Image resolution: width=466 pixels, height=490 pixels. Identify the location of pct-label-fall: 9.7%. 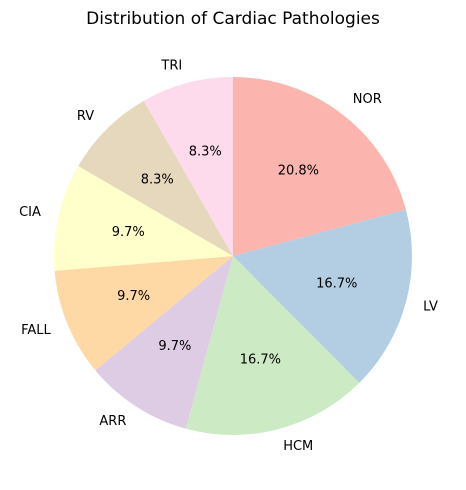
(133, 296).